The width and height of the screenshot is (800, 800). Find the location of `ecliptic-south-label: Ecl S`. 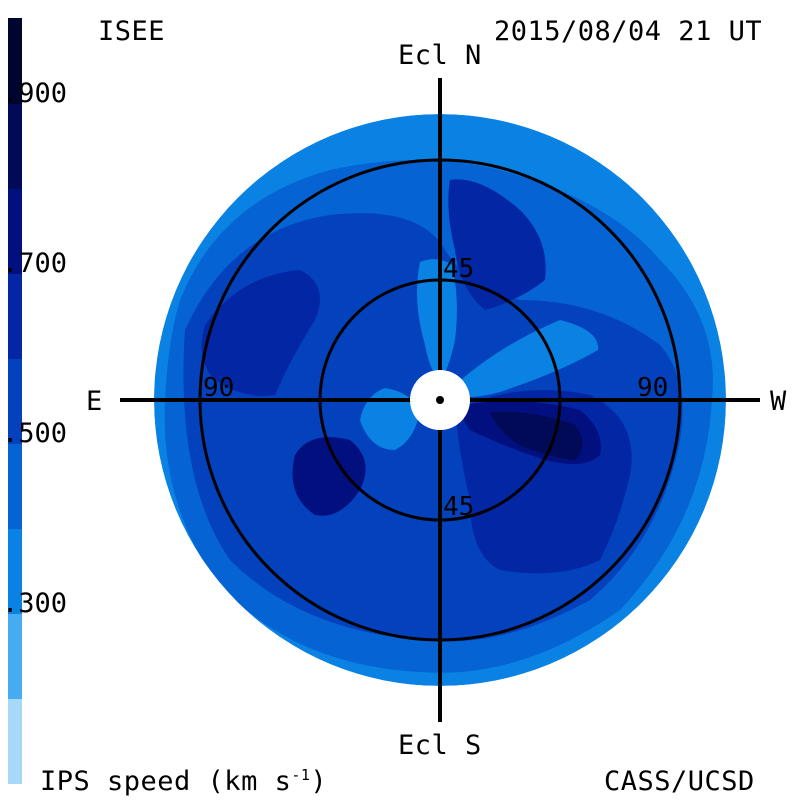

ecliptic-south-label: Ecl S is located at coordinates (440, 745).